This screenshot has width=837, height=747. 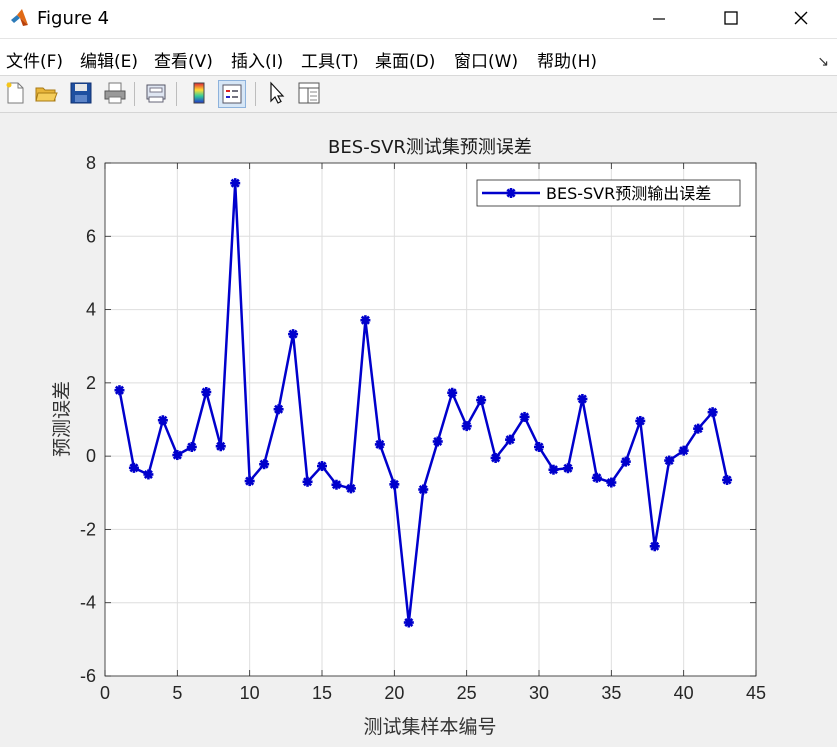 I want to click on x-tick-label: 30, so click(x=539, y=693).